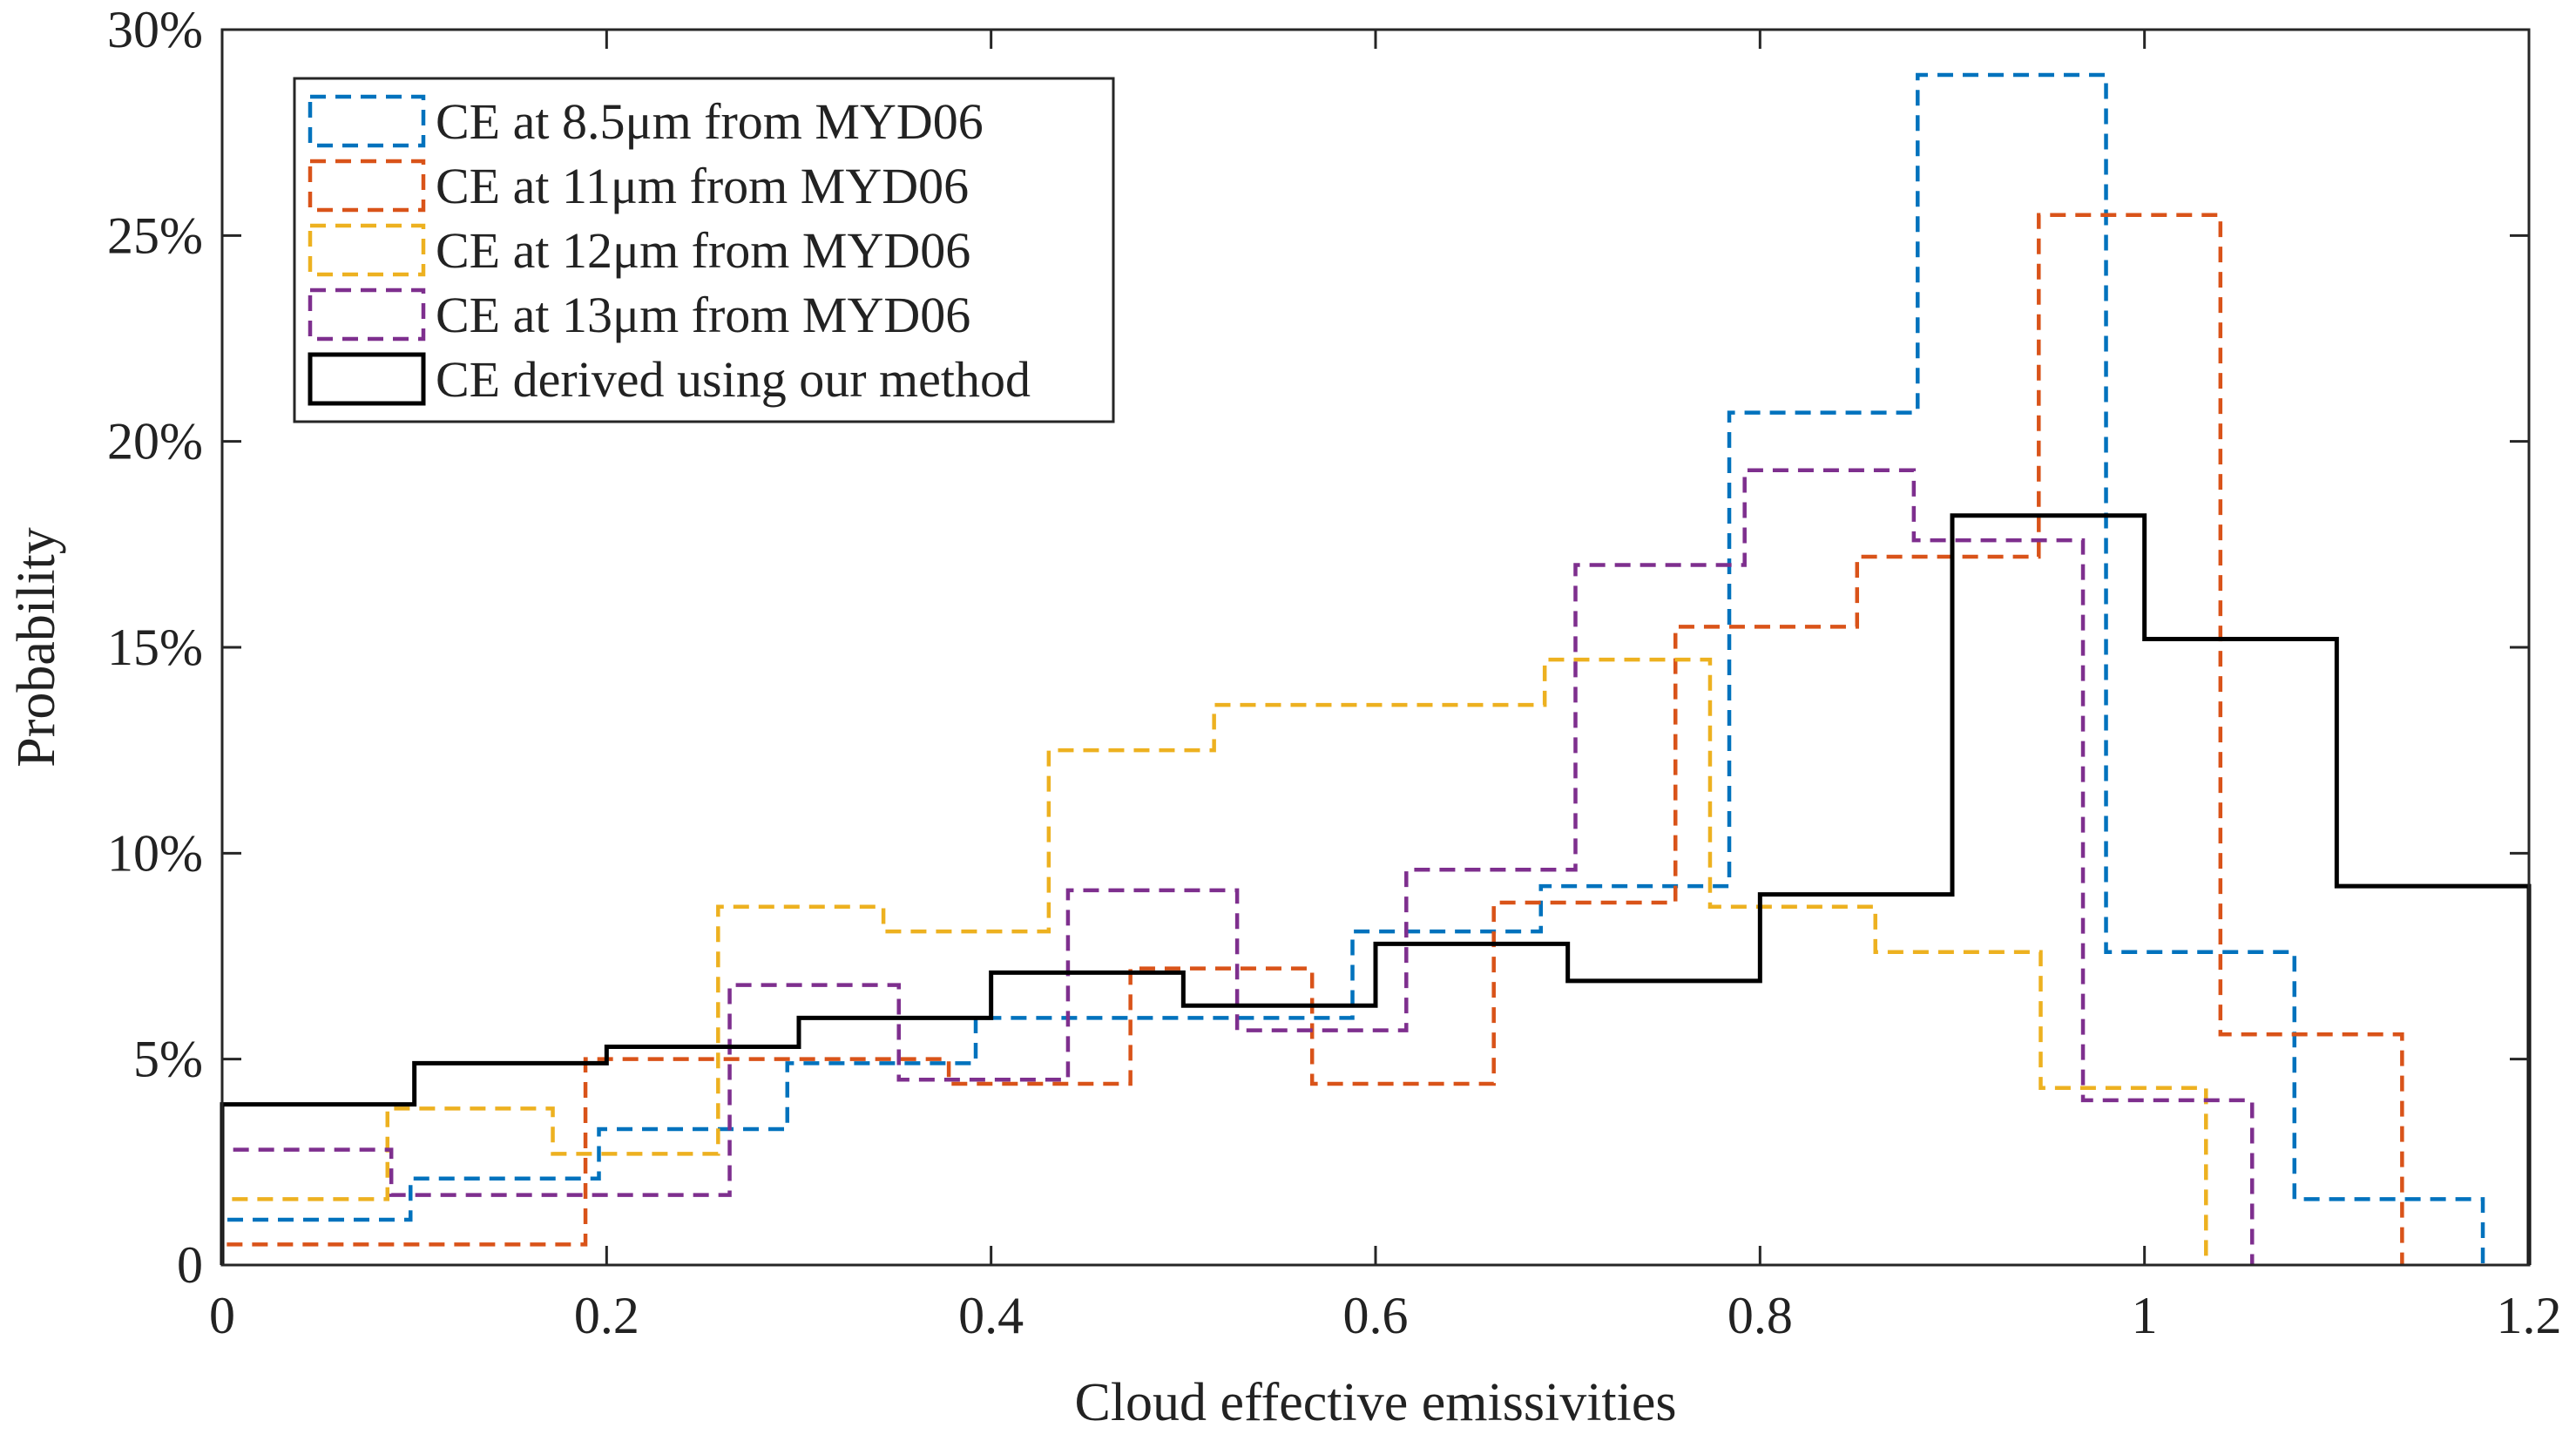  Describe the element at coordinates (710, 121) in the screenshot. I see `legend-label-1: CE at 8.5μm from MYD06` at that location.